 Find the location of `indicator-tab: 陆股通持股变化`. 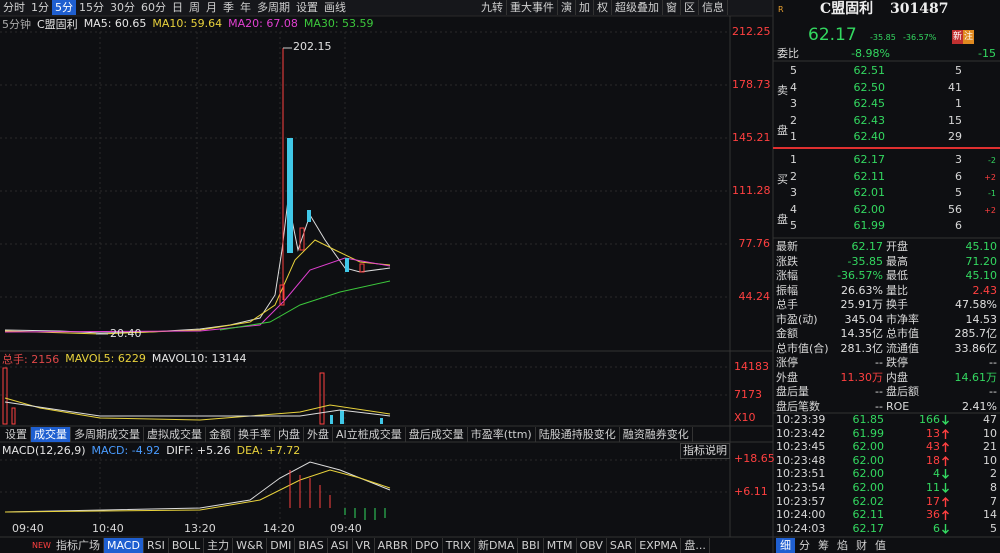

indicator-tab: 陆股通持股变化 is located at coordinates (578, 434).